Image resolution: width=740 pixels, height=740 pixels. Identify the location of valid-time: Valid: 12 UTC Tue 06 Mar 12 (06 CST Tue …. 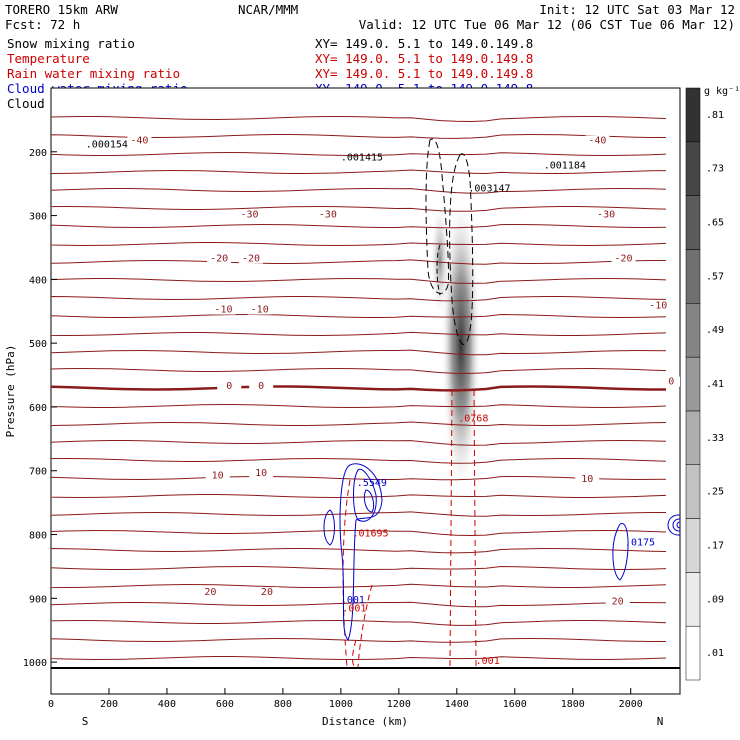
(547, 24).